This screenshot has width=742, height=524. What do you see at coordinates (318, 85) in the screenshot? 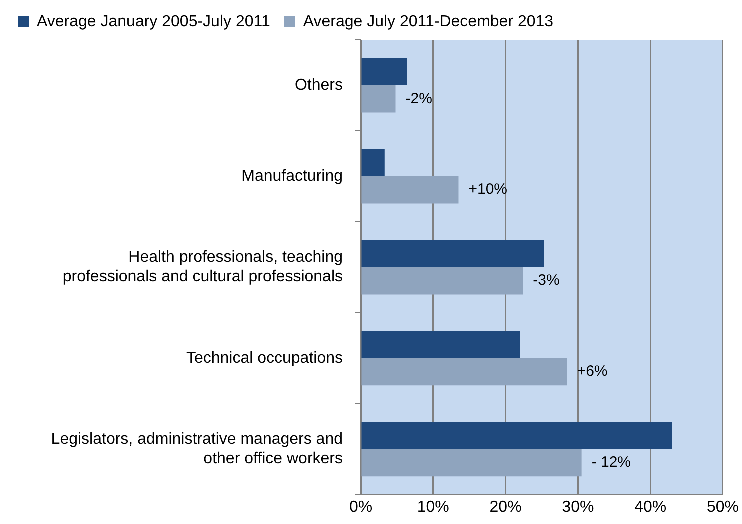
I see `y-tick-label: Others` at bounding box center [318, 85].